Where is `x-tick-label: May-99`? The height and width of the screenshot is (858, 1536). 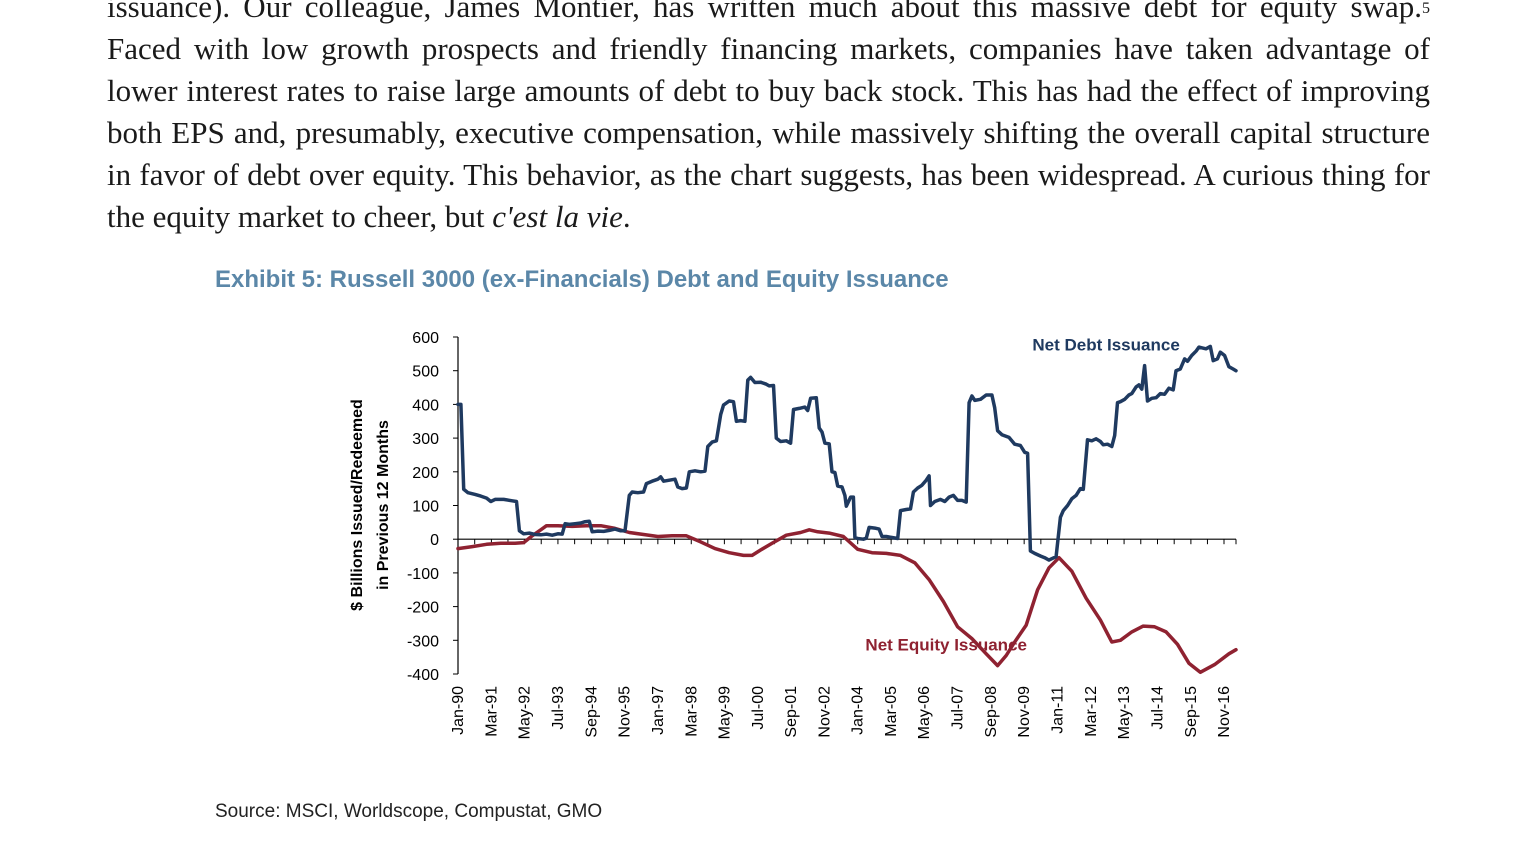 x-tick-label: May-99 is located at coordinates (724, 712).